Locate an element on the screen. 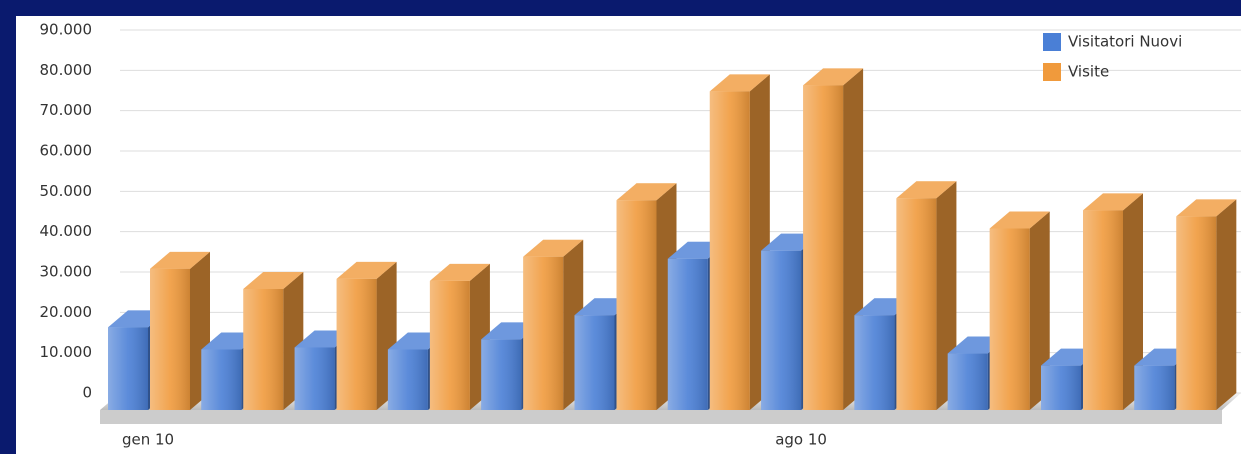  x-tick-label: gen 10 is located at coordinates (148, 440).